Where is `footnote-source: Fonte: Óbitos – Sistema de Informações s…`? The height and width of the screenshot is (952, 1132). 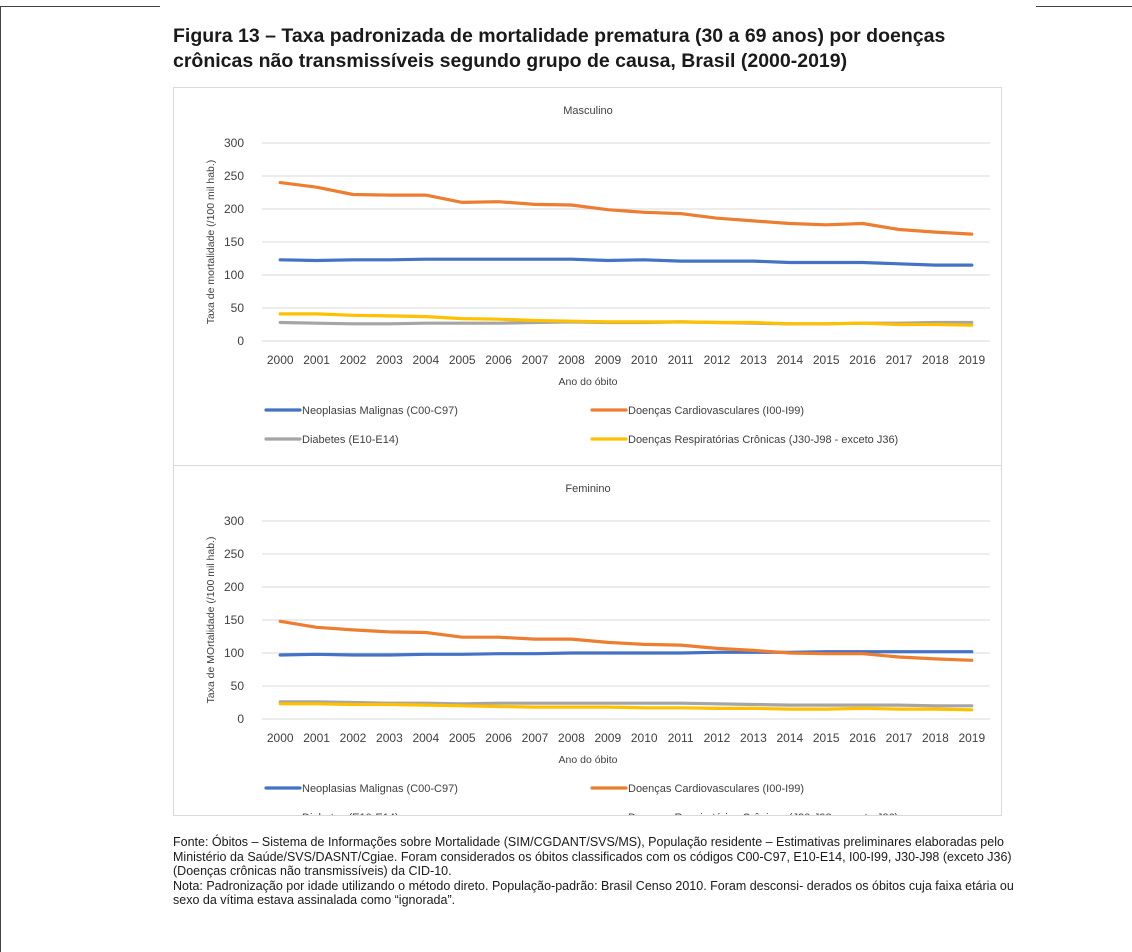
footnote-source: Fonte: Óbitos – Sistema de Informações s… is located at coordinates (592, 857).